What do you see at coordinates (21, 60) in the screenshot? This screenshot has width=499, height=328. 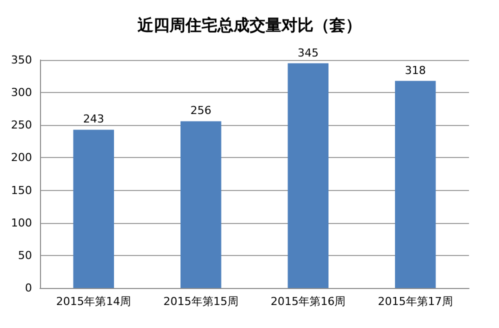 I see `y-tick-label: 350` at bounding box center [21, 60].